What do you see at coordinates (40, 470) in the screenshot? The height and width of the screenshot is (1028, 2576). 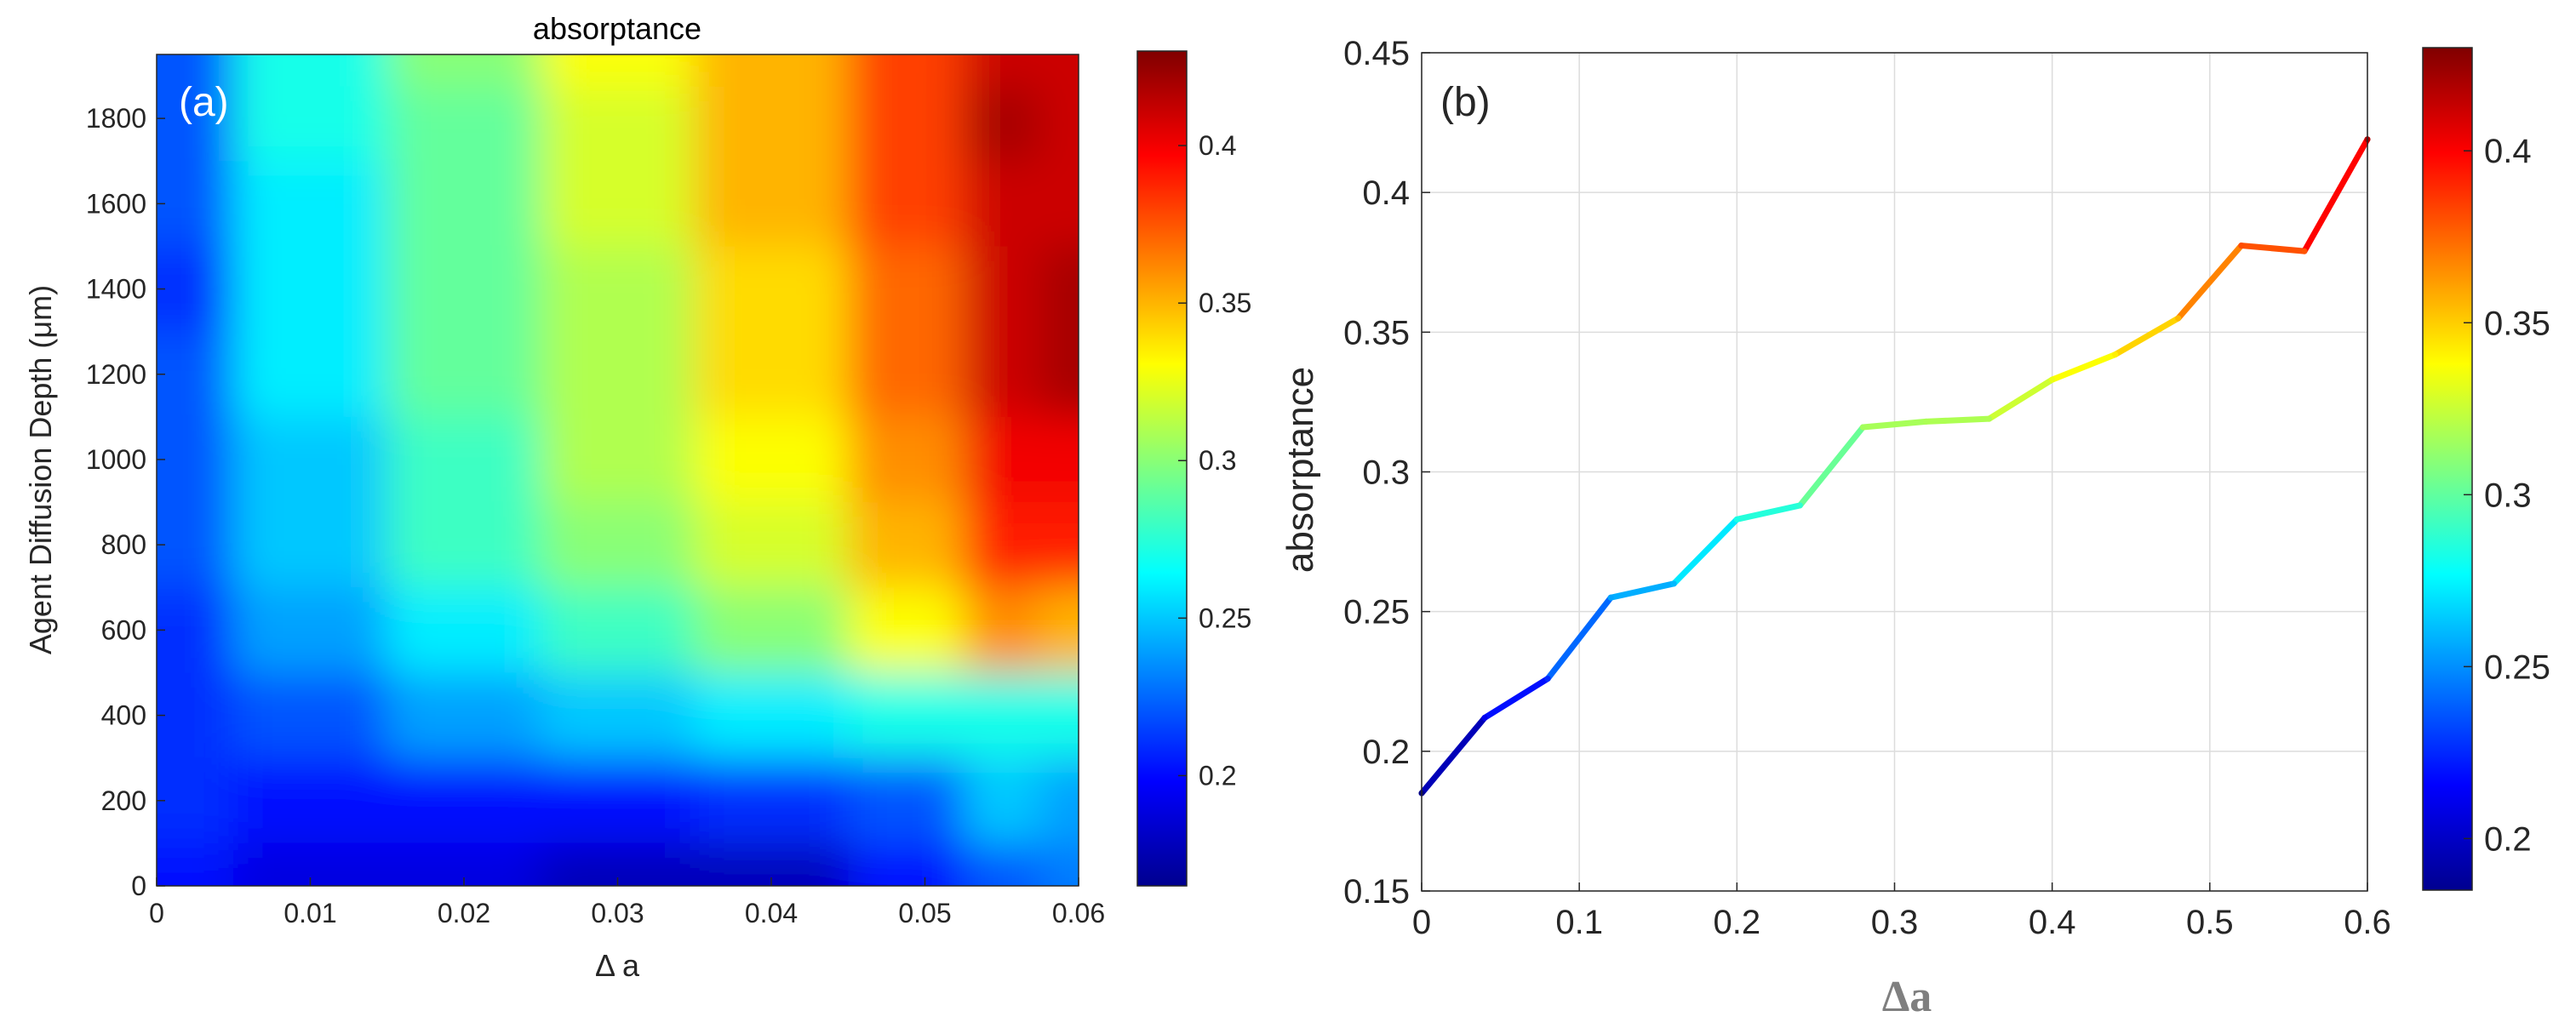 I see `heatmap-y-label: Agent Diffusion Depth (μm)` at bounding box center [40, 470].